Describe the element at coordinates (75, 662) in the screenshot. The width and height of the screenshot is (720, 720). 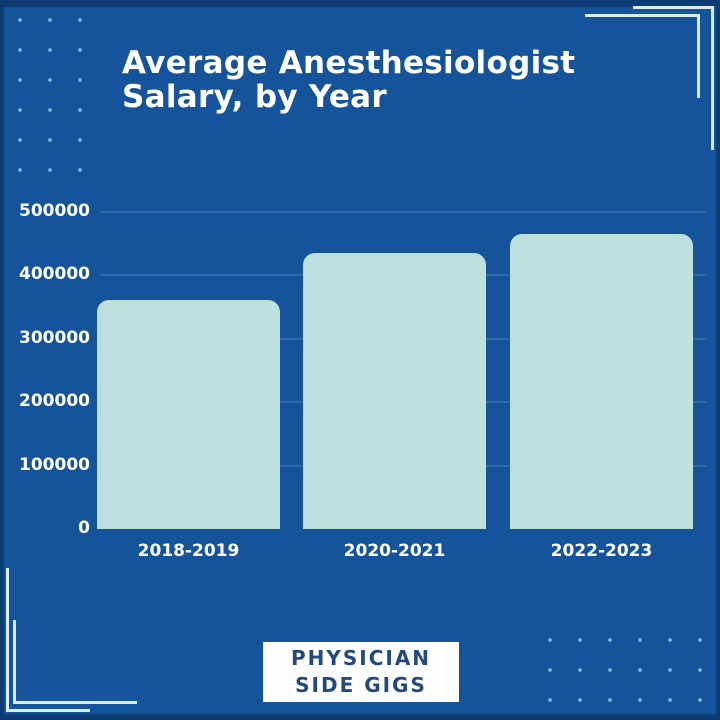
I see `corner-bracket-bottom-left-inner` at that location.